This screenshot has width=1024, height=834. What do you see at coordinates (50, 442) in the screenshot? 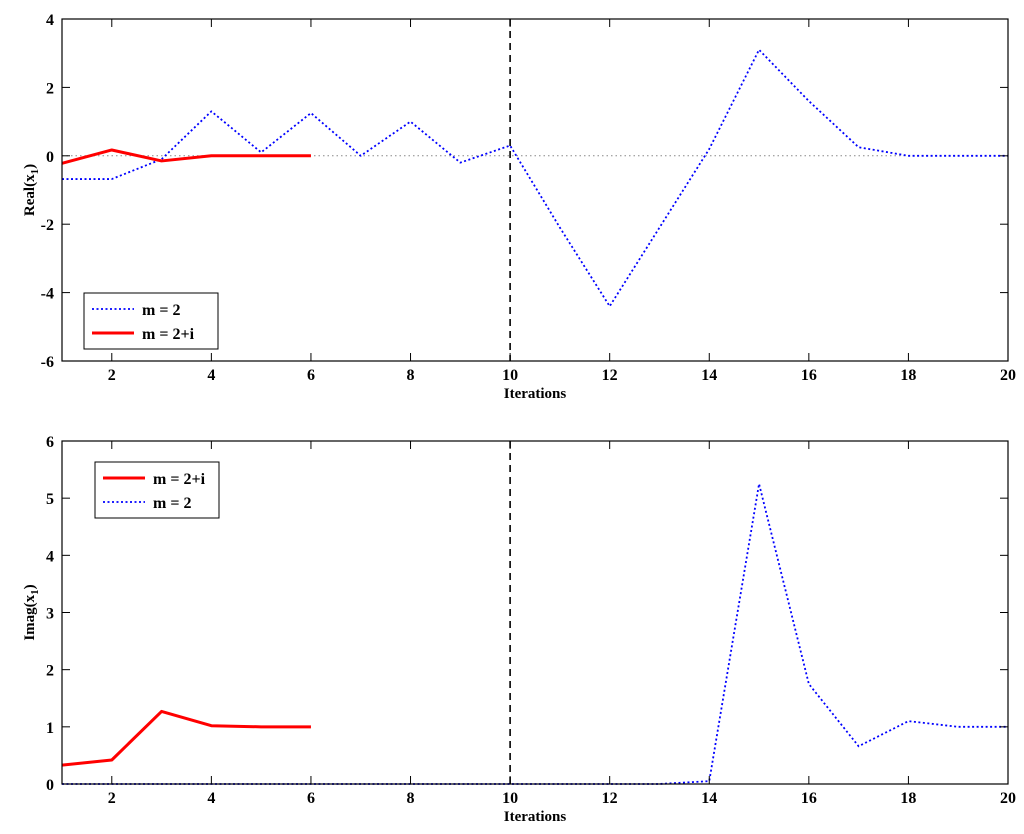
I see `y-tick-label: 6` at bounding box center [50, 442].